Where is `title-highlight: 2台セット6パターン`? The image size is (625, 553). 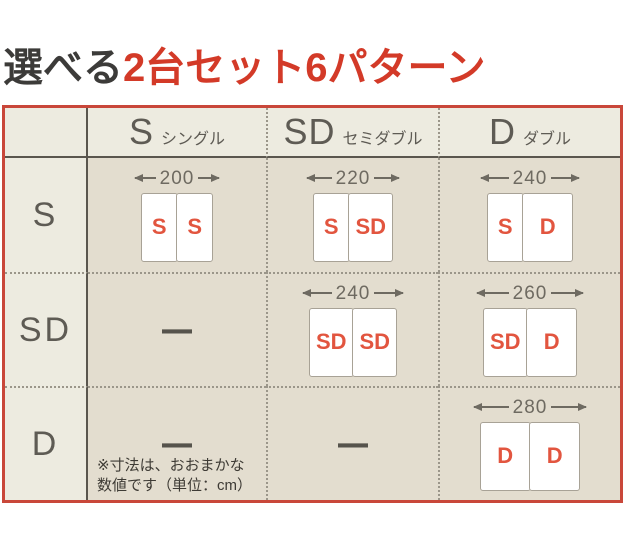 title-highlight: 2台セット6パターン is located at coordinates (304, 68).